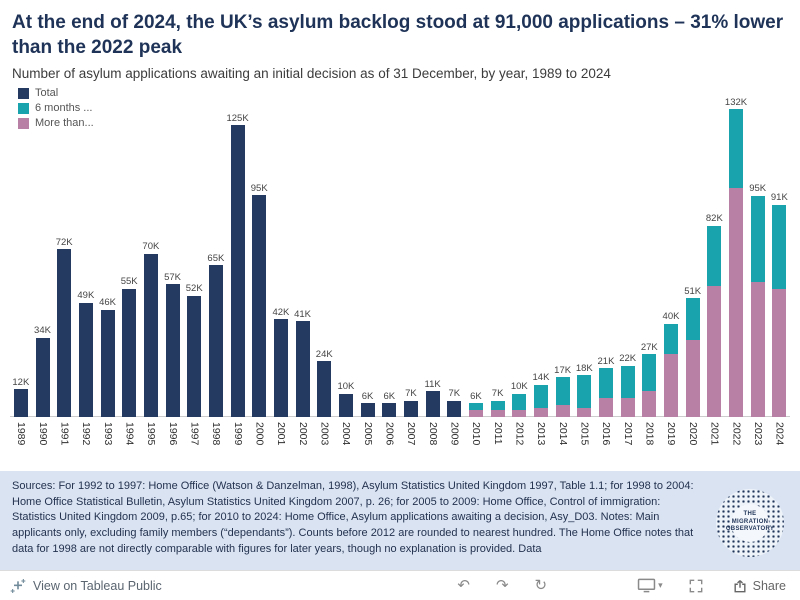 This screenshot has height=600, width=800. What do you see at coordinates (759, 586) in the screenshot?
I see `share-button: Share` at bounding box center [759, 586].